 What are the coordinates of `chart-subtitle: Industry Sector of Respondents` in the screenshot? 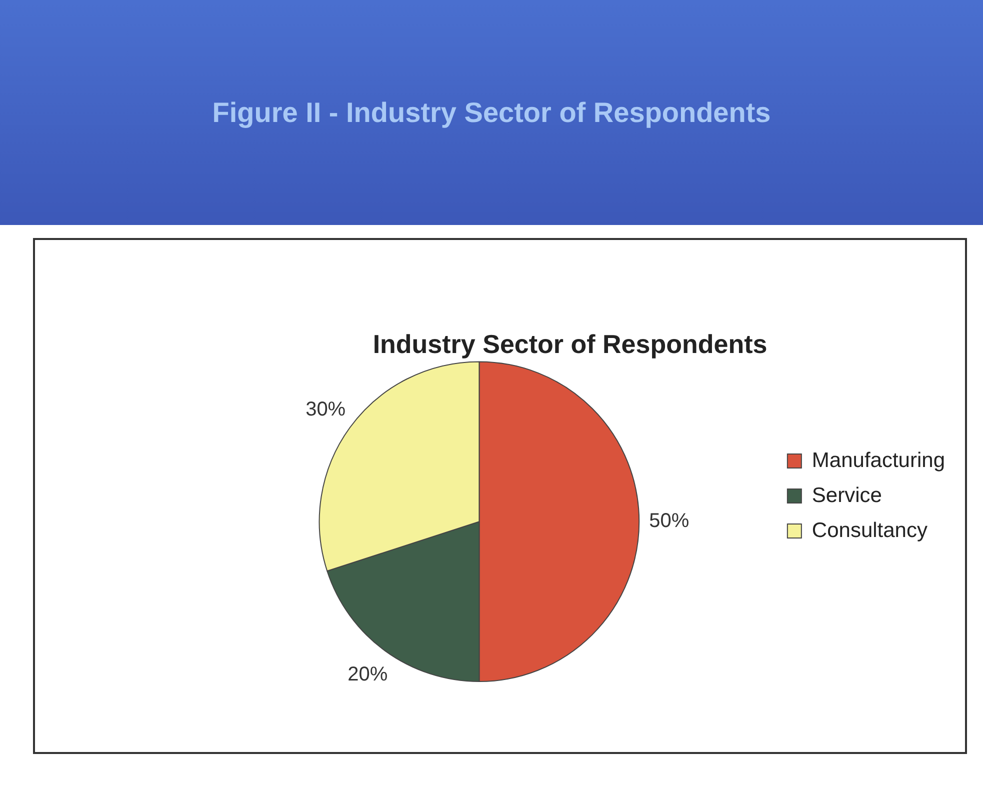 It's located at (570, 343).